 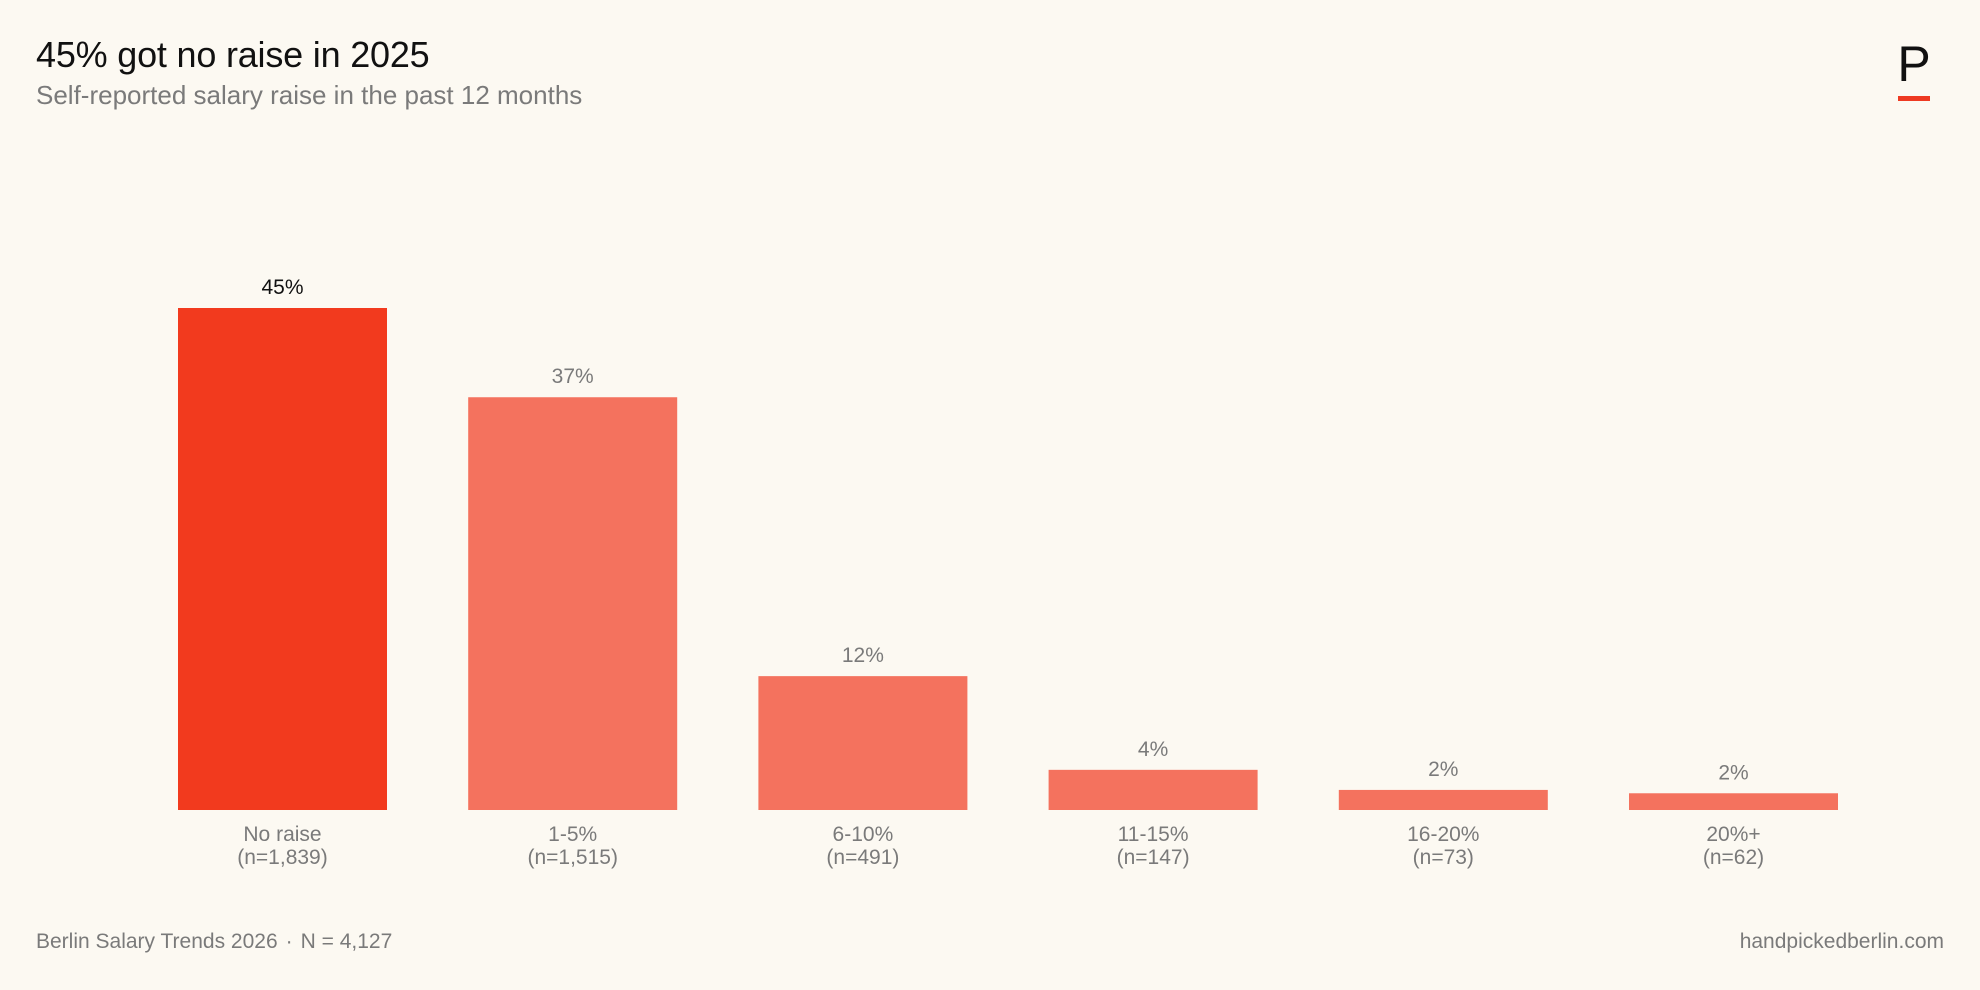 I want to click on value-label-3: 4%, so click(x=1153, y=749).